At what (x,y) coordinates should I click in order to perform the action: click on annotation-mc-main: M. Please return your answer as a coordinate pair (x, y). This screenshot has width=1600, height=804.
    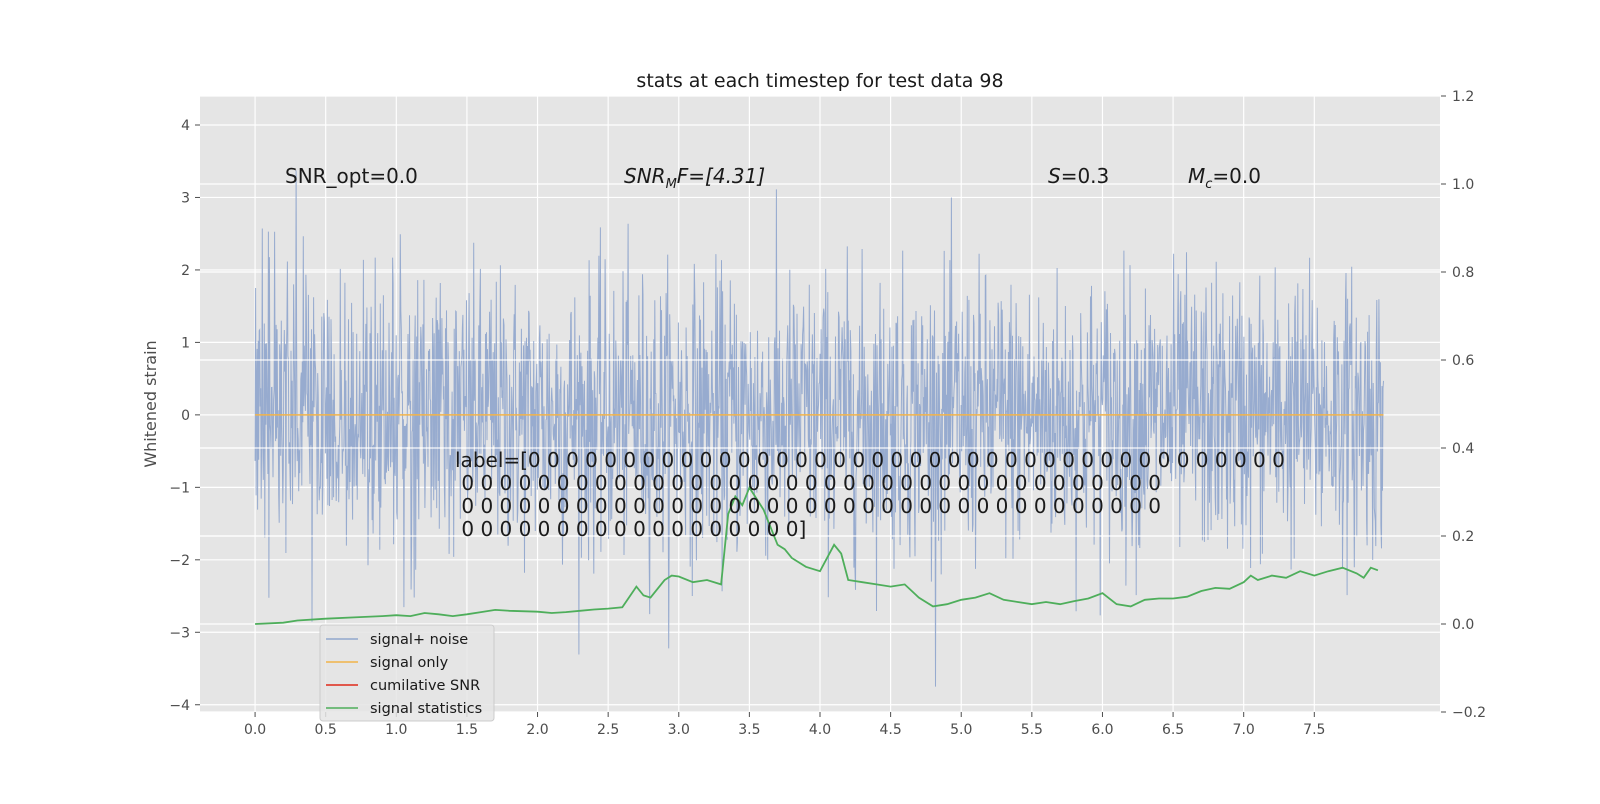
    Looking at the image, I should click on (1196, 176).